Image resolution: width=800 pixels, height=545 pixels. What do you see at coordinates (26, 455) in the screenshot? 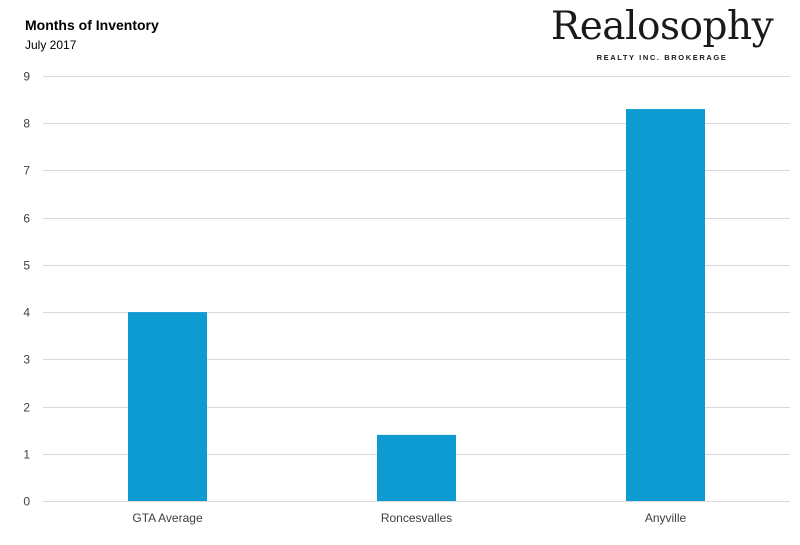
I see `y-tick-label: 1` at bounding box center [26, 455].